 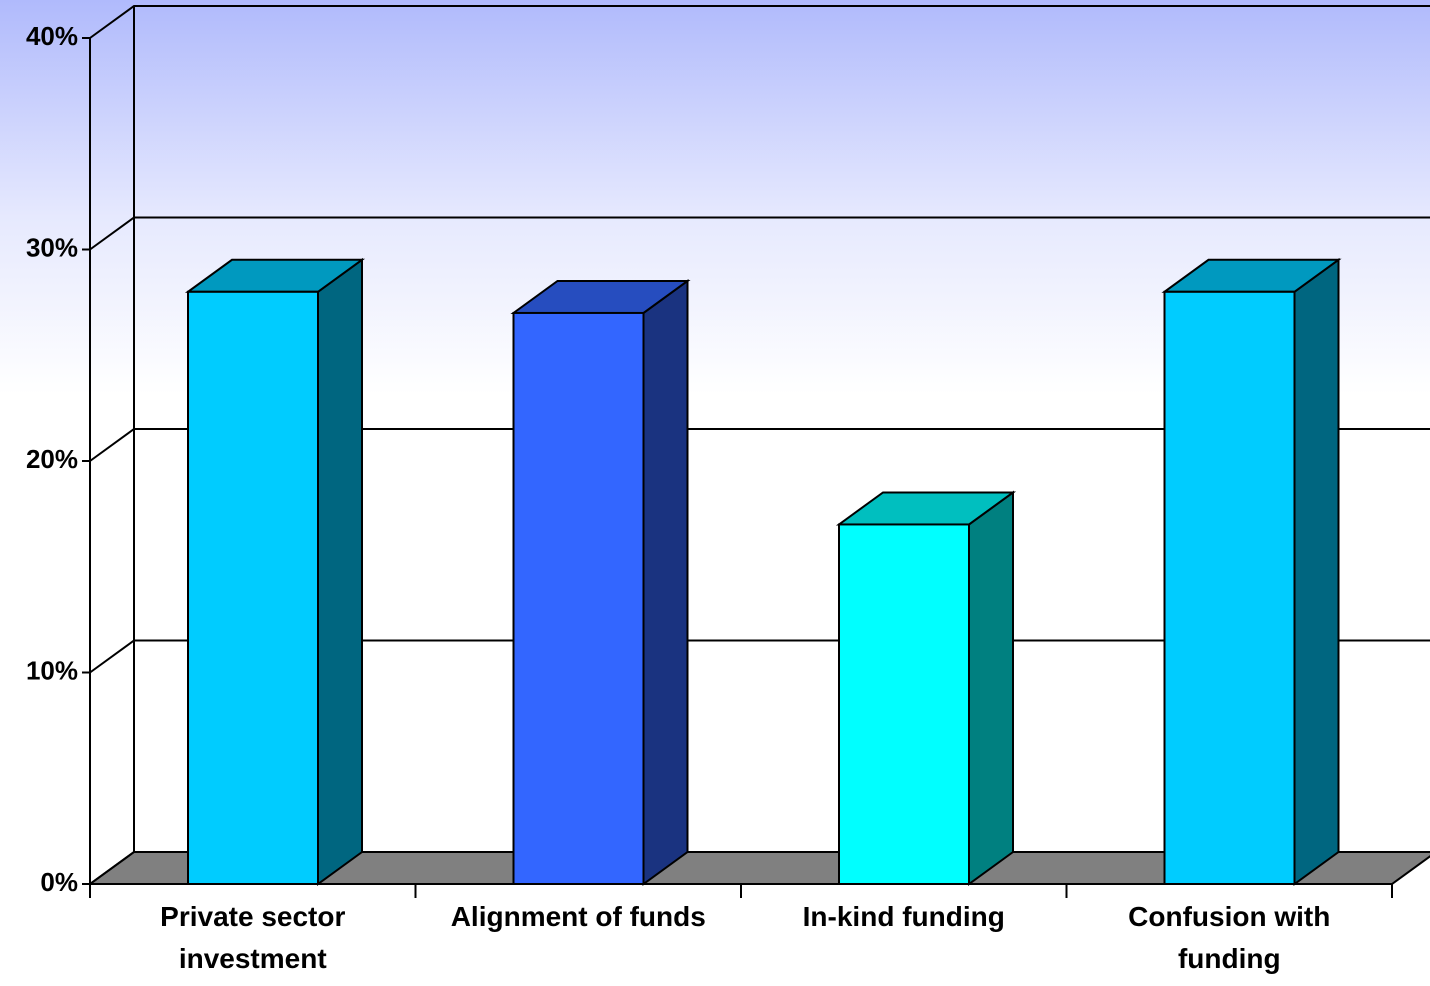 What do you see at coordinates (52, 670) in the screenshot?
I see `y-tick-label: 10%` at bounding box center [52, 670].